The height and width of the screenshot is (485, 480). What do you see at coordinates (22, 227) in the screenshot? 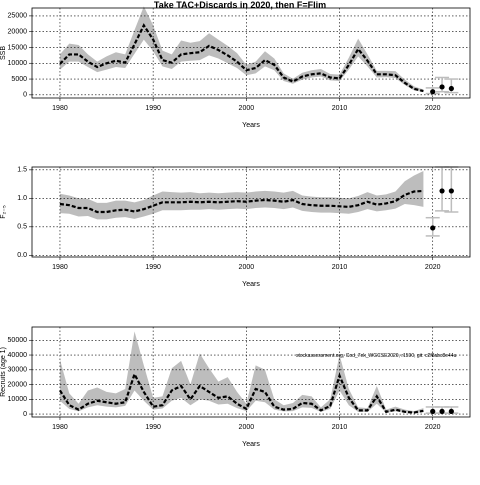
I see `y-tick-label: 0.5` at bounding box center [22, 227].